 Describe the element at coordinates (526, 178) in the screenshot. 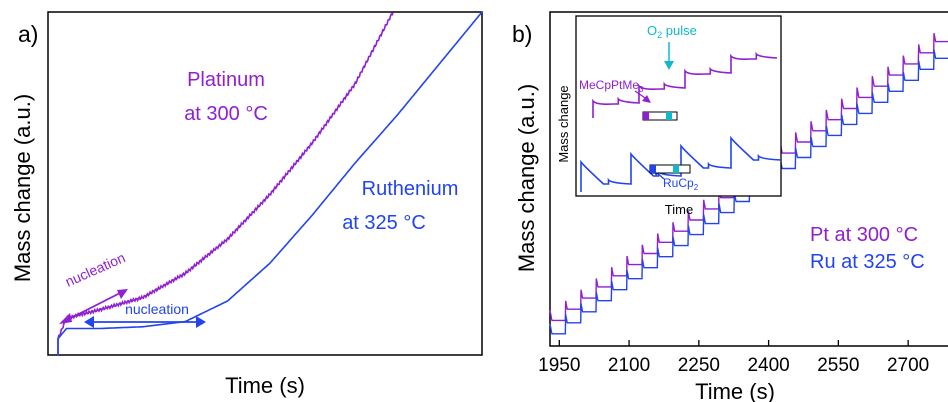

I see `panel-b-ylabel: Mass change (a.u.)` at that location.